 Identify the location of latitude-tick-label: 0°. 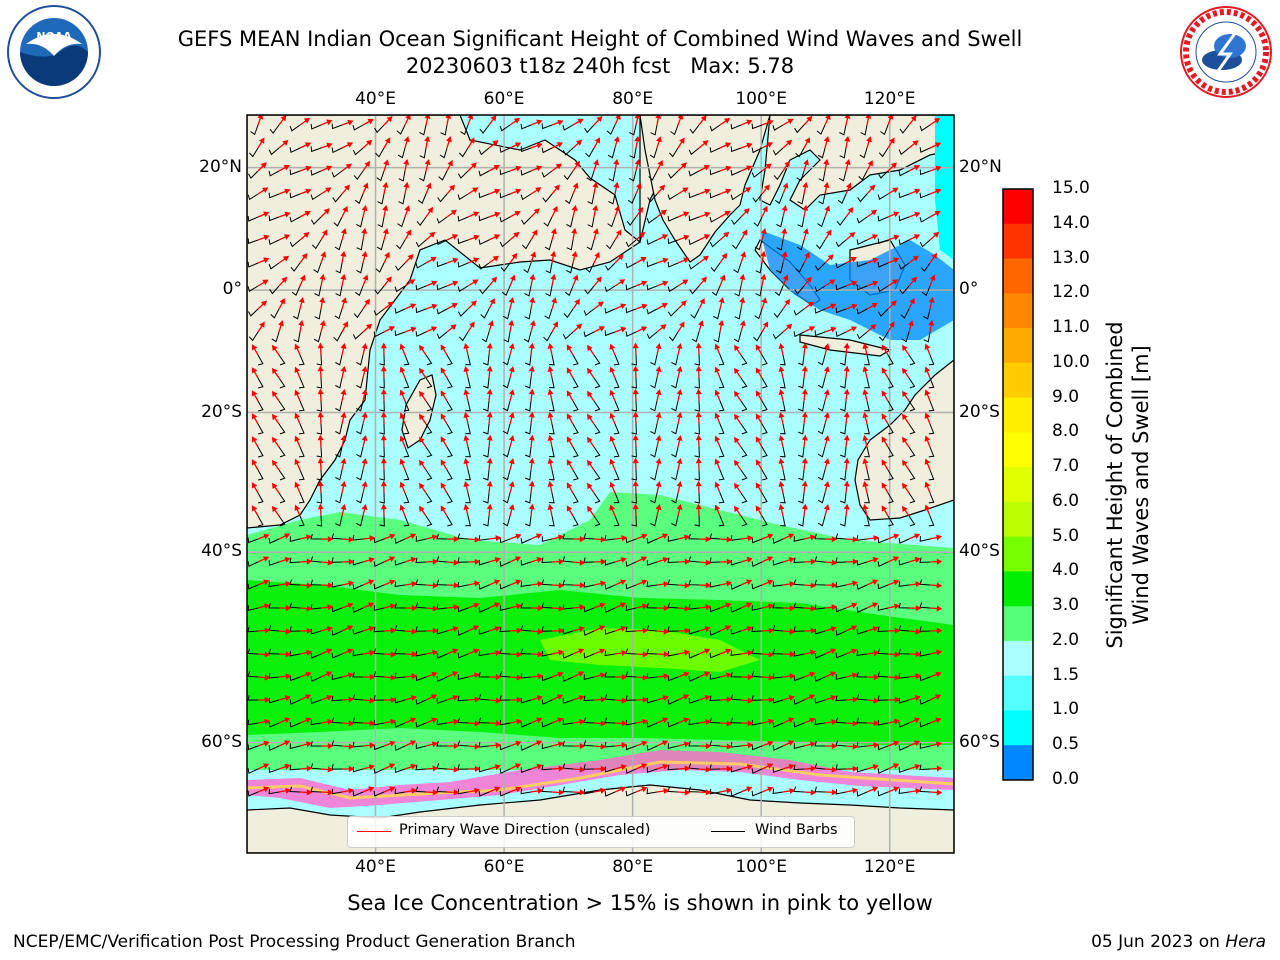
(232, 289).